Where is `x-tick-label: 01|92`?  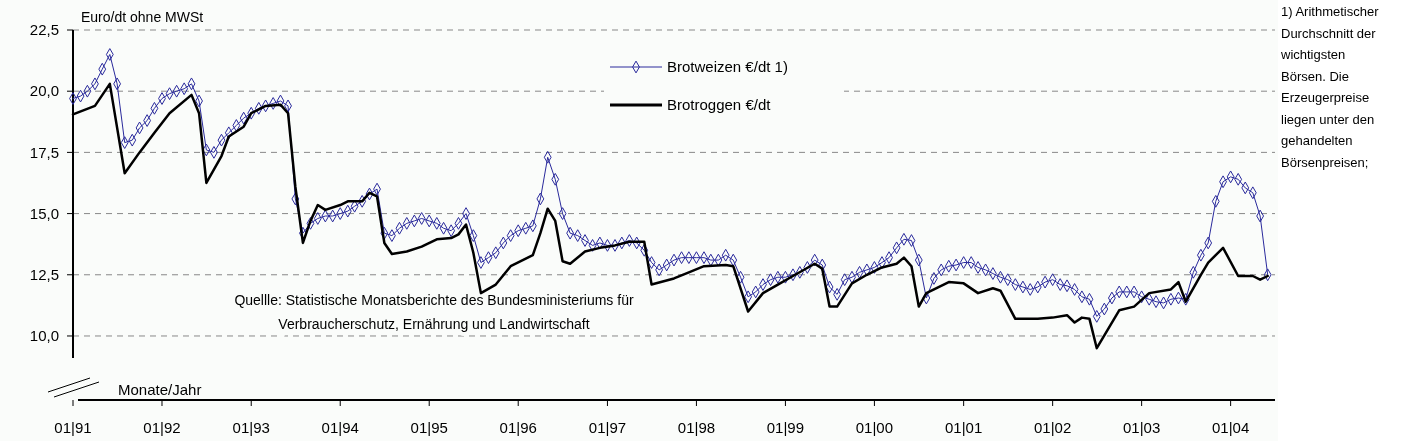
x-tick-label: 01|92 is located at coordinates (162, 427).